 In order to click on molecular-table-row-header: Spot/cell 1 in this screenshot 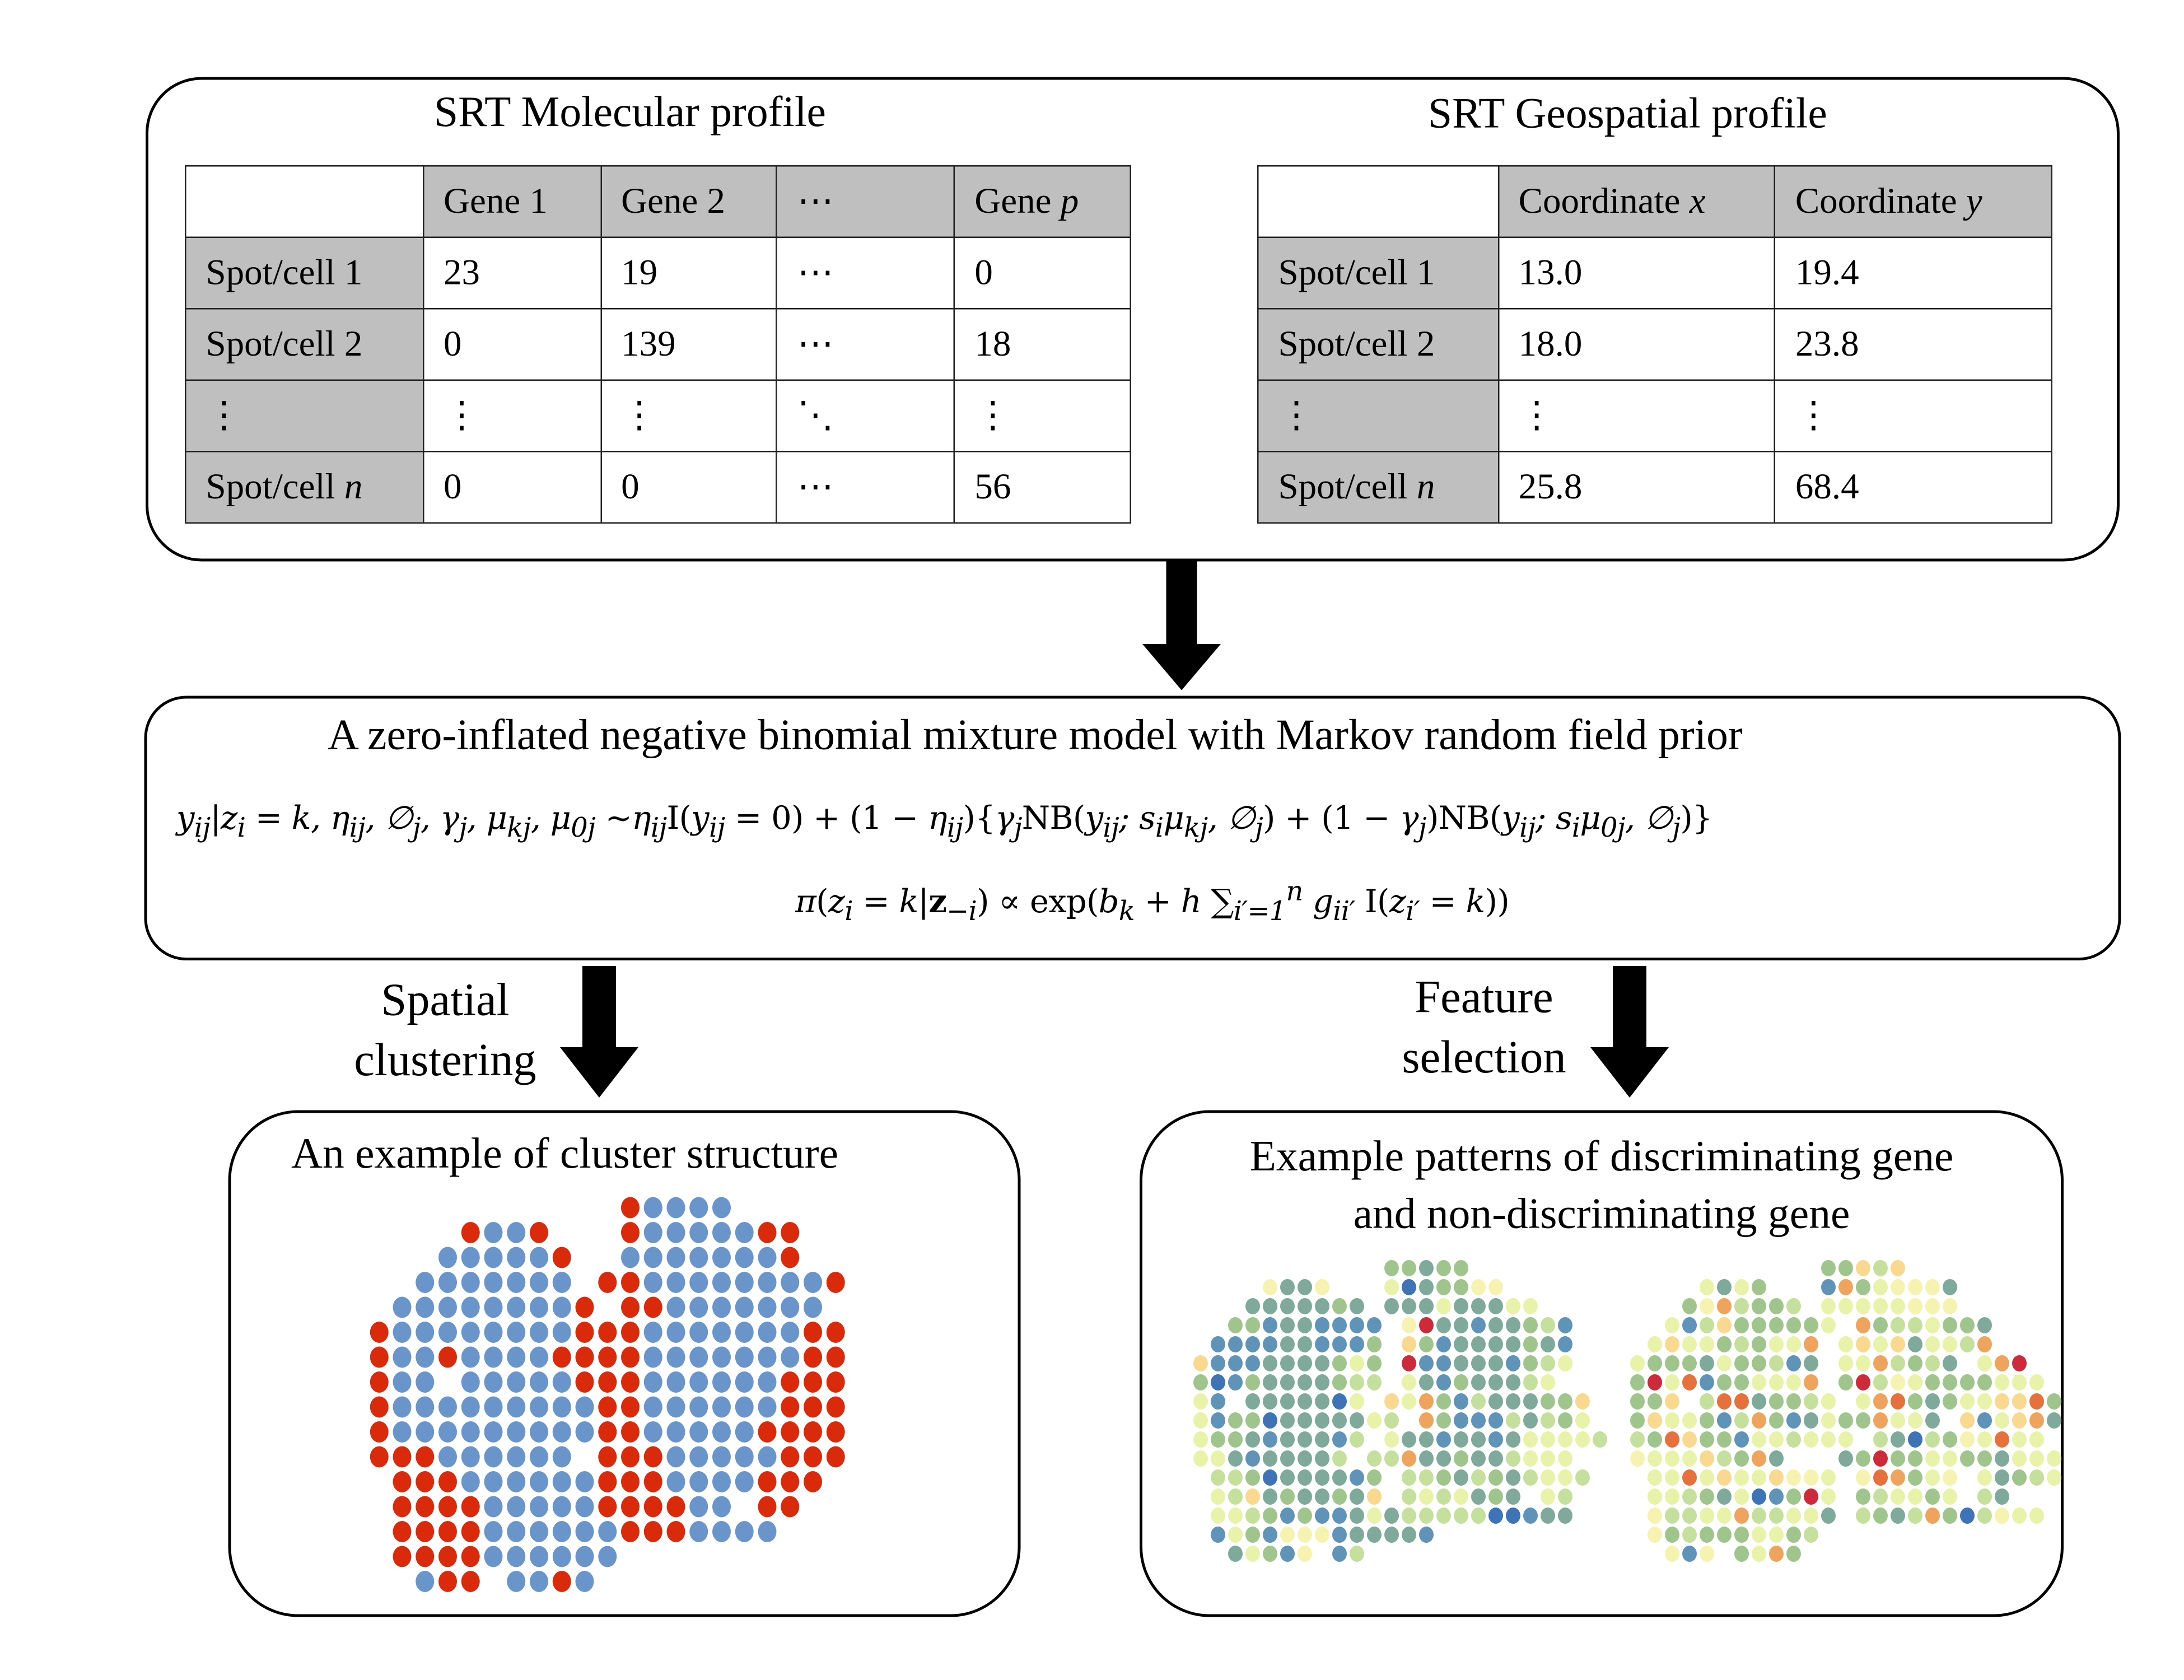, I will do `click(305, 273)`.